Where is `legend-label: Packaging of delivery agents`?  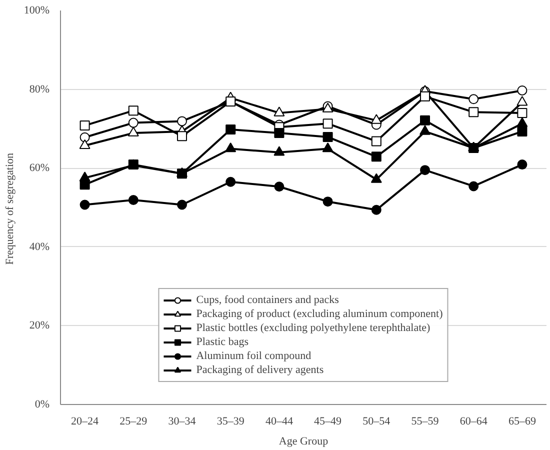
legend-label: Packaging of delivery agents is located at coordinates (260, 370).